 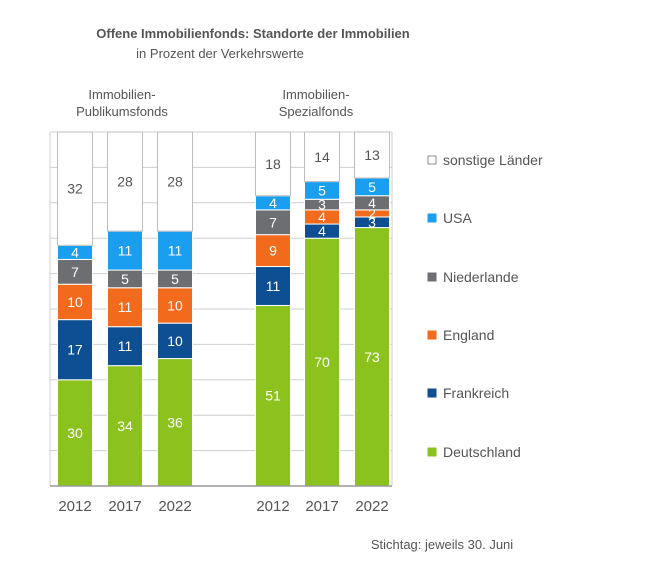 I want to click on legend-label: USA, so click(x=457, y=218).